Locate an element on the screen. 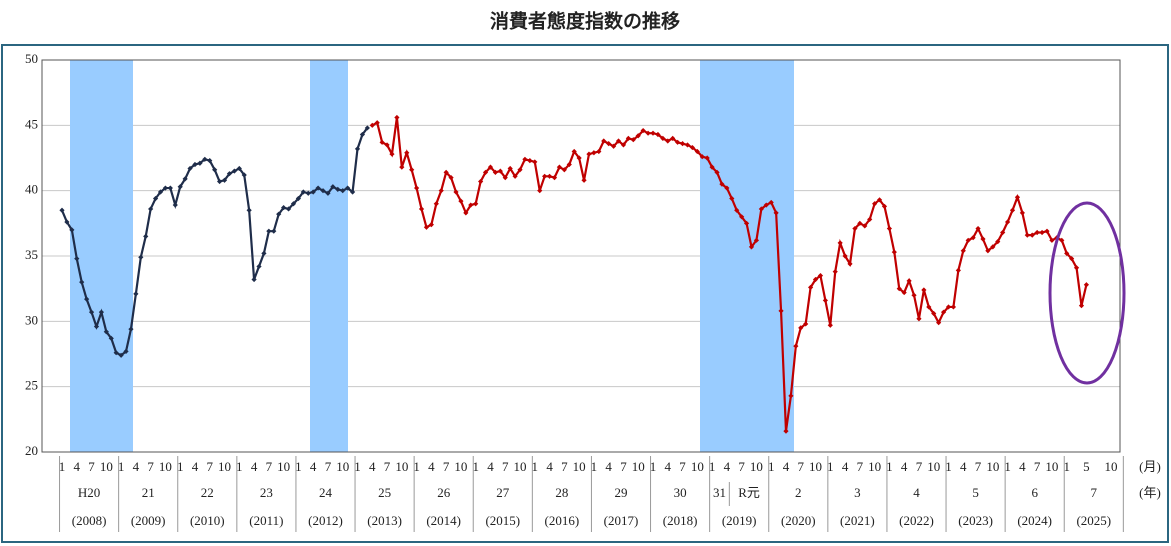 The width and height of the screenshot is (1171, 546). year-label: (2016) is located at coordinates (562, 520).